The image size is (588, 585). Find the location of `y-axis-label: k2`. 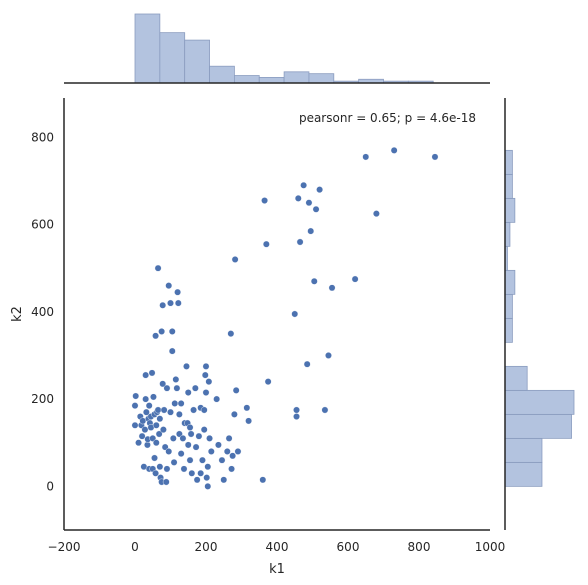

y-axis-label: k2 is located at coordinates (17, 314).